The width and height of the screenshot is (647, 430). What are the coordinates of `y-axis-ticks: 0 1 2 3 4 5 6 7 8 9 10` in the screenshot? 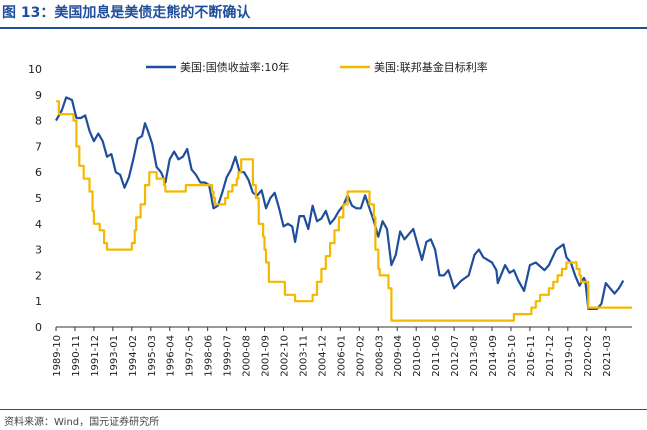 It's located at (35, 198).